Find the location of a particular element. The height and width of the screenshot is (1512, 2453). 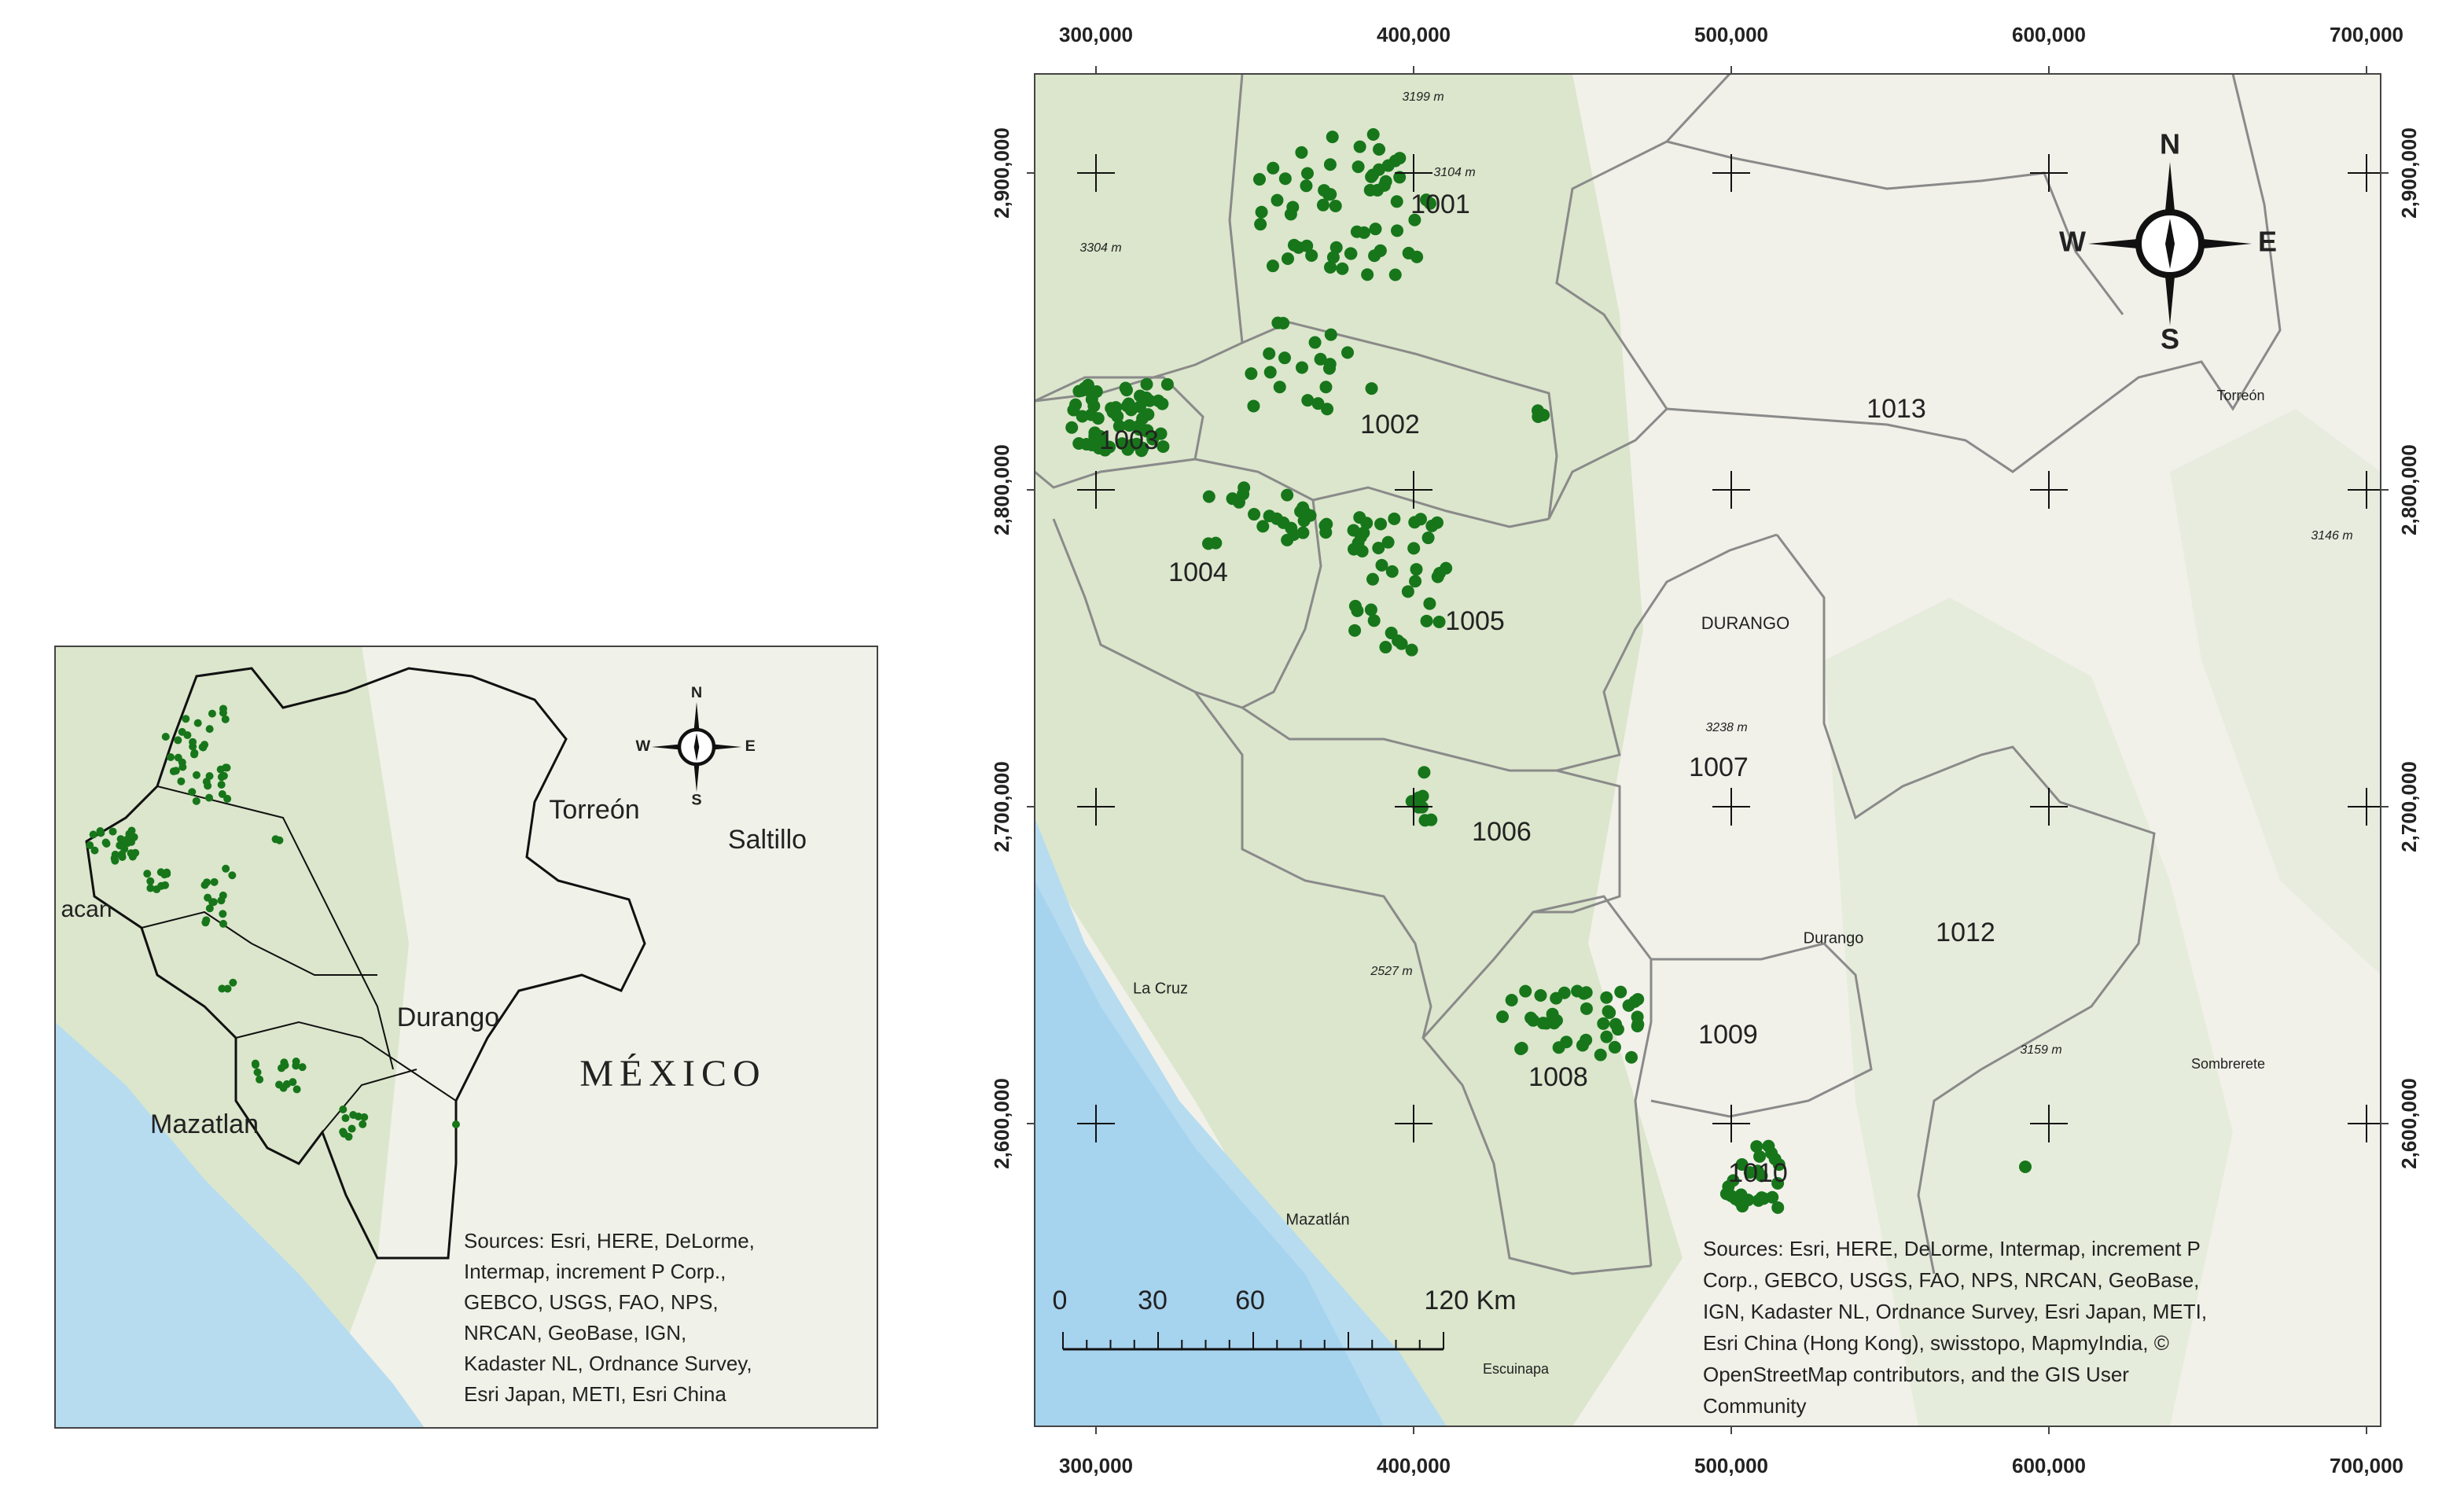

sources-line: NRCAN, GeoBase, IGN, is located at coordinates (575, 1333).